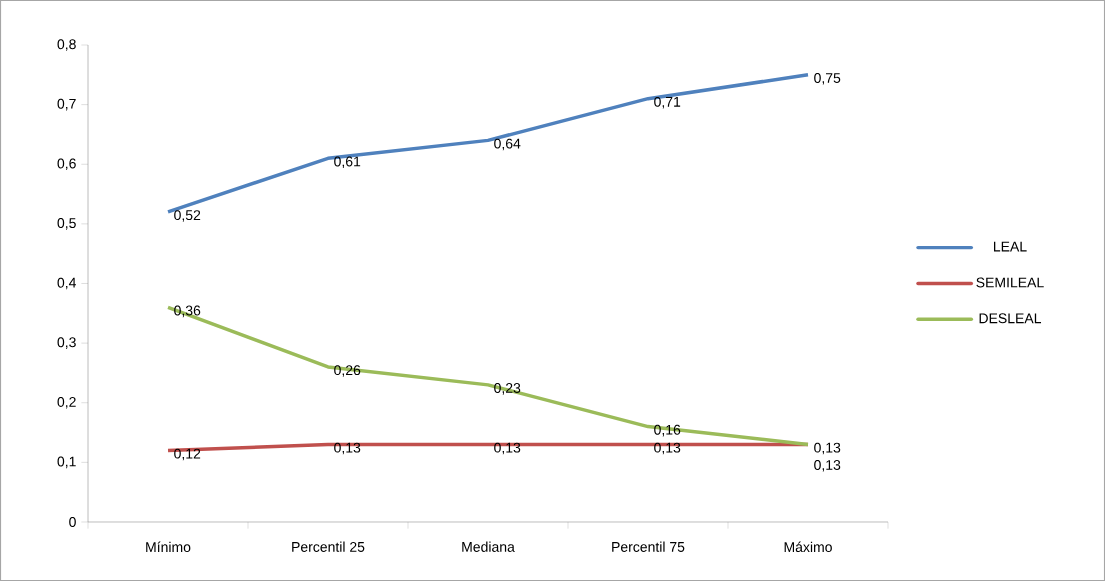  What do you see at coordinates (187, 216) in the screenshot?
I see `data-label: 0,52` at bounding box center [187, 216].